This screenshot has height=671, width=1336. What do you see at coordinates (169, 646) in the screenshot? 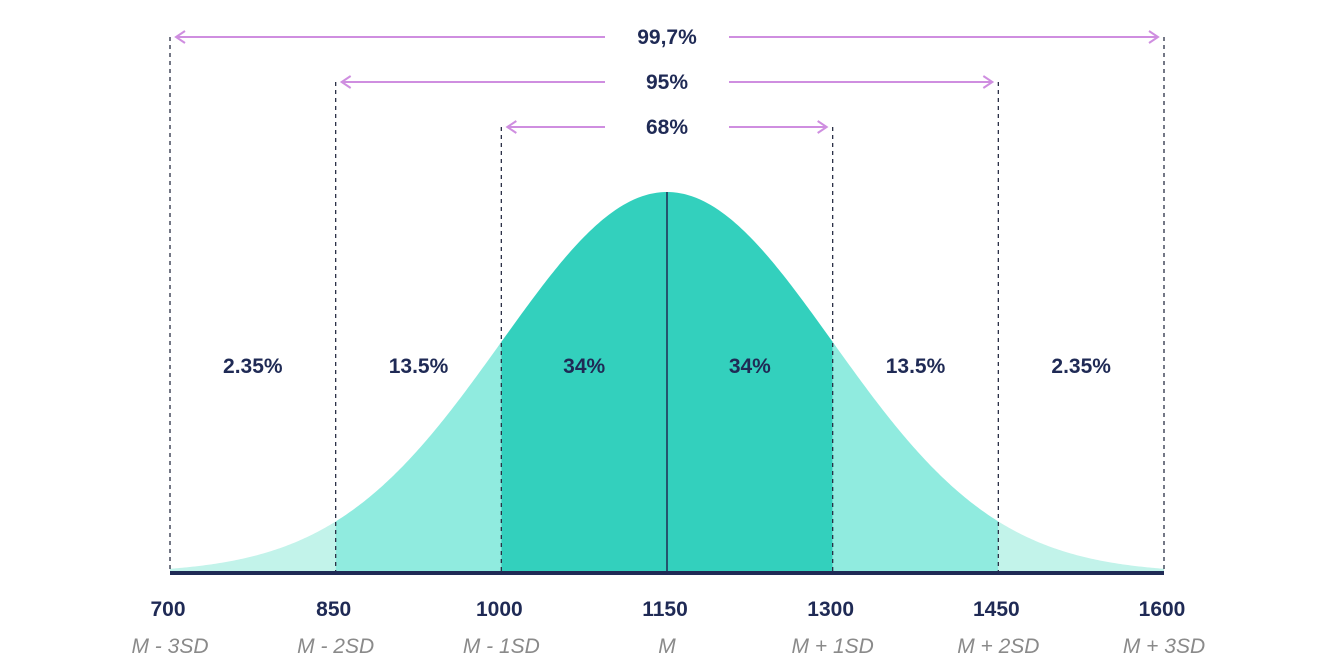
I see `x-tick-sublabel-0: M - 3SD` at bounding box center [169, 646].